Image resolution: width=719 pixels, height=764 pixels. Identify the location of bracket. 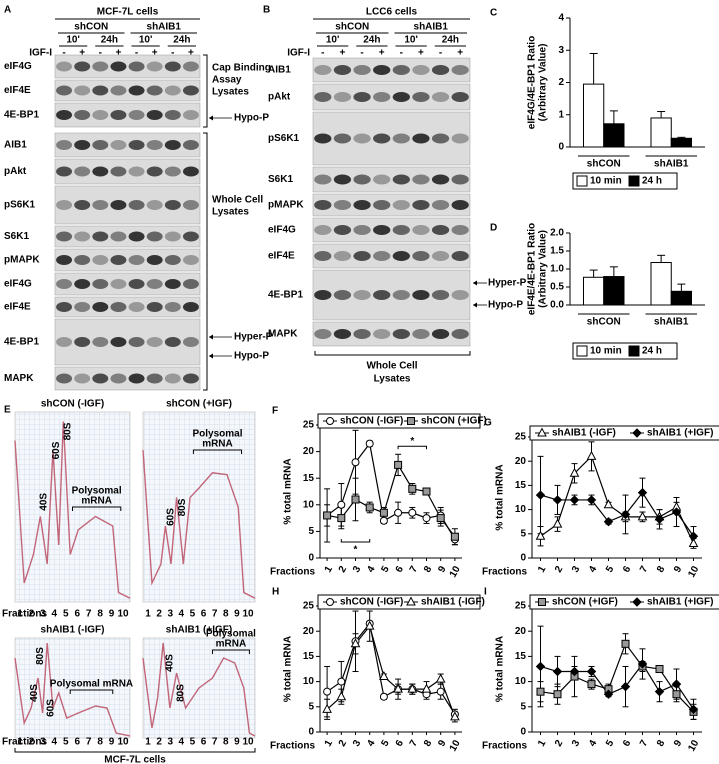
(97, 508).